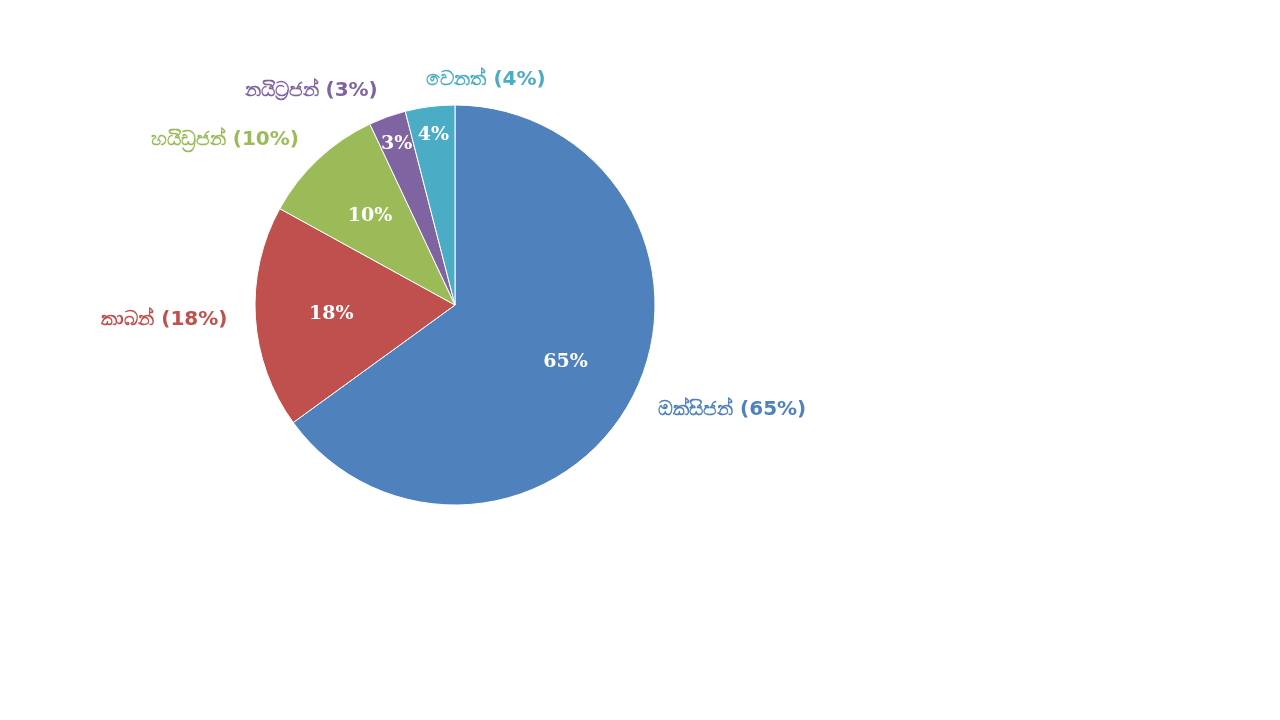 The image size is (1280, 720). I want to click on data-label: 18%, so click(331, 311).